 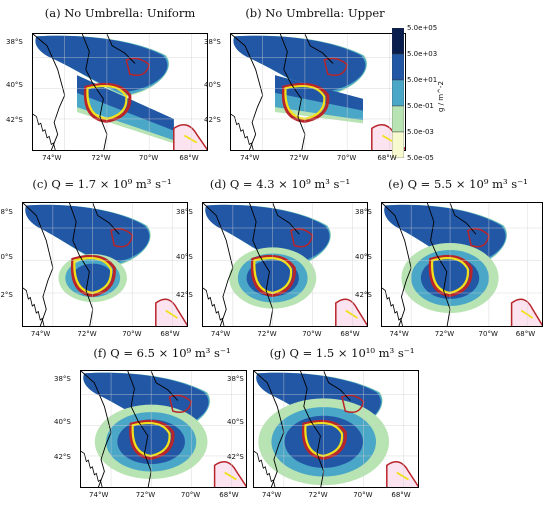 What do you see at coordinates (420, 106) in the screenshot?
I see `colorbar-tick-label: 5.0e-01` at bounding box center [420, 106].